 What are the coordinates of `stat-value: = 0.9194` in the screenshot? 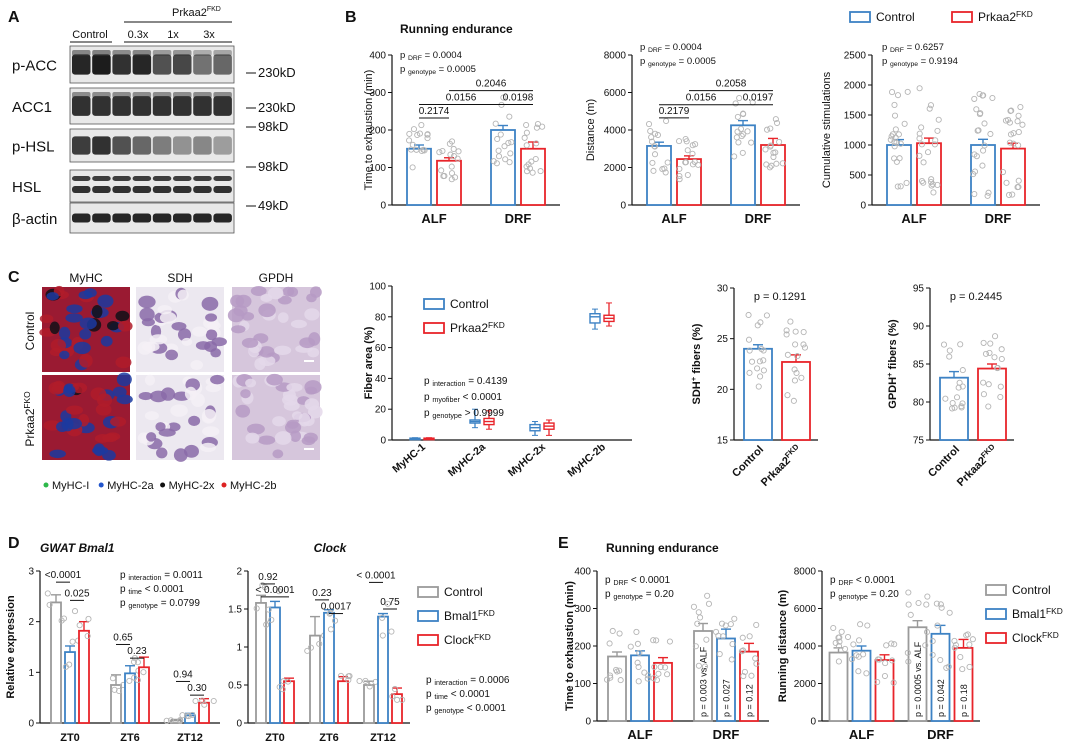 It's located at (938, 61).